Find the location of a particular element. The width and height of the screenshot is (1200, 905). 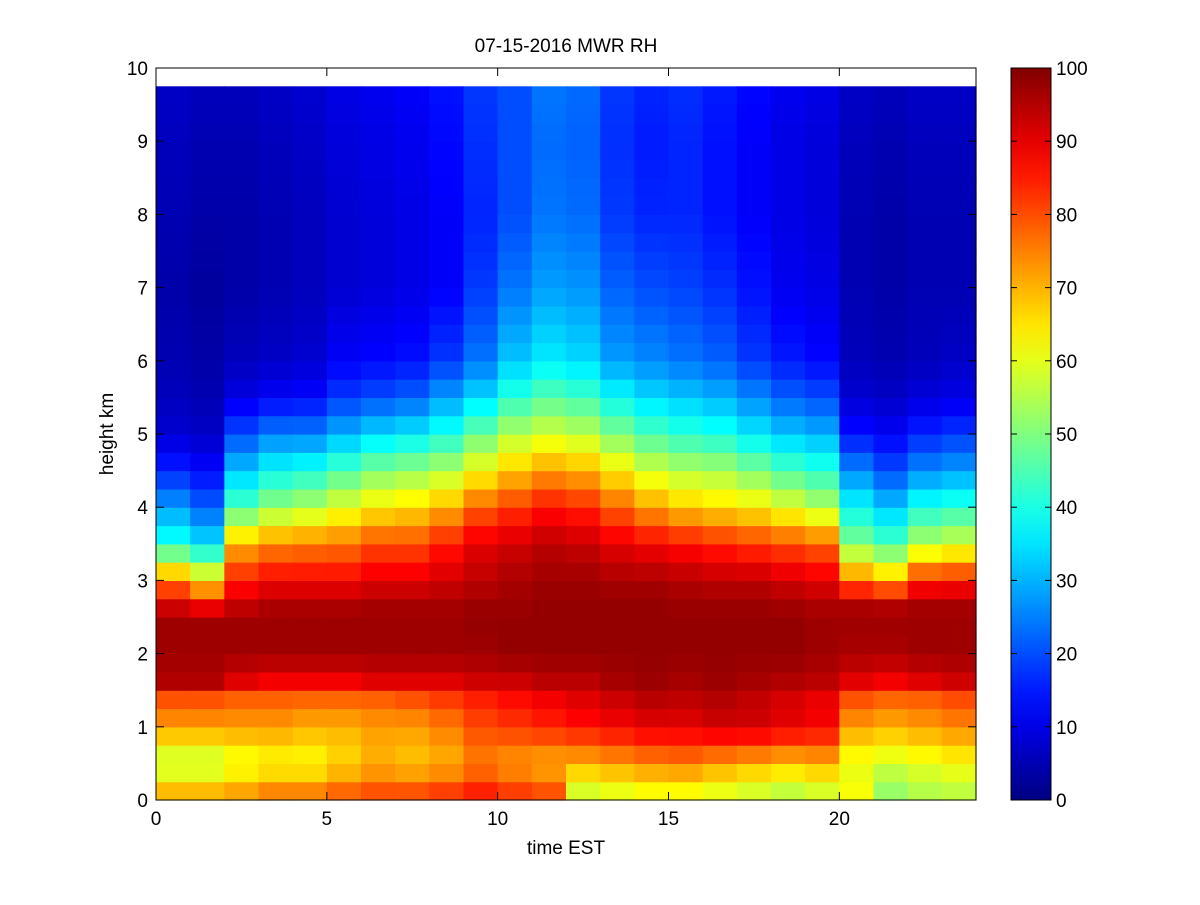

colorbar-tick-label: 0 is located at coordinates (1061, 801).